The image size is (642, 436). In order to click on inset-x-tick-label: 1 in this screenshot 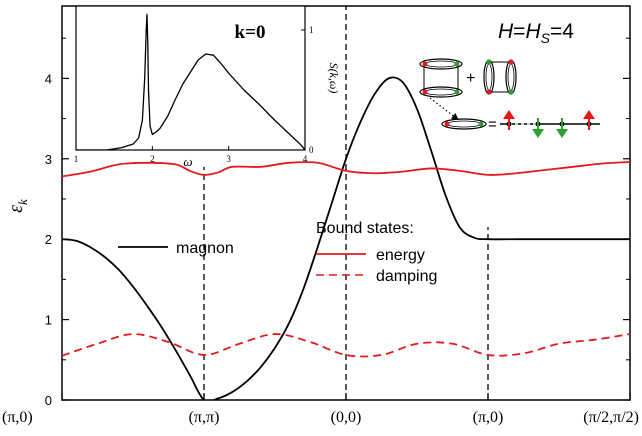, I will do `click(76, 159)`.